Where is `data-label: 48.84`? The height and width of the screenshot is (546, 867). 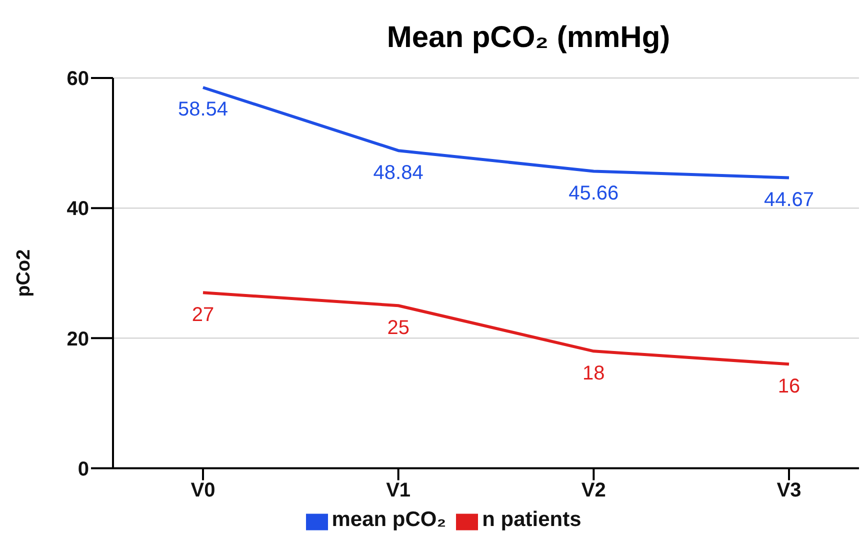 data-label: 48.84 is located at coordinates (398, 173).